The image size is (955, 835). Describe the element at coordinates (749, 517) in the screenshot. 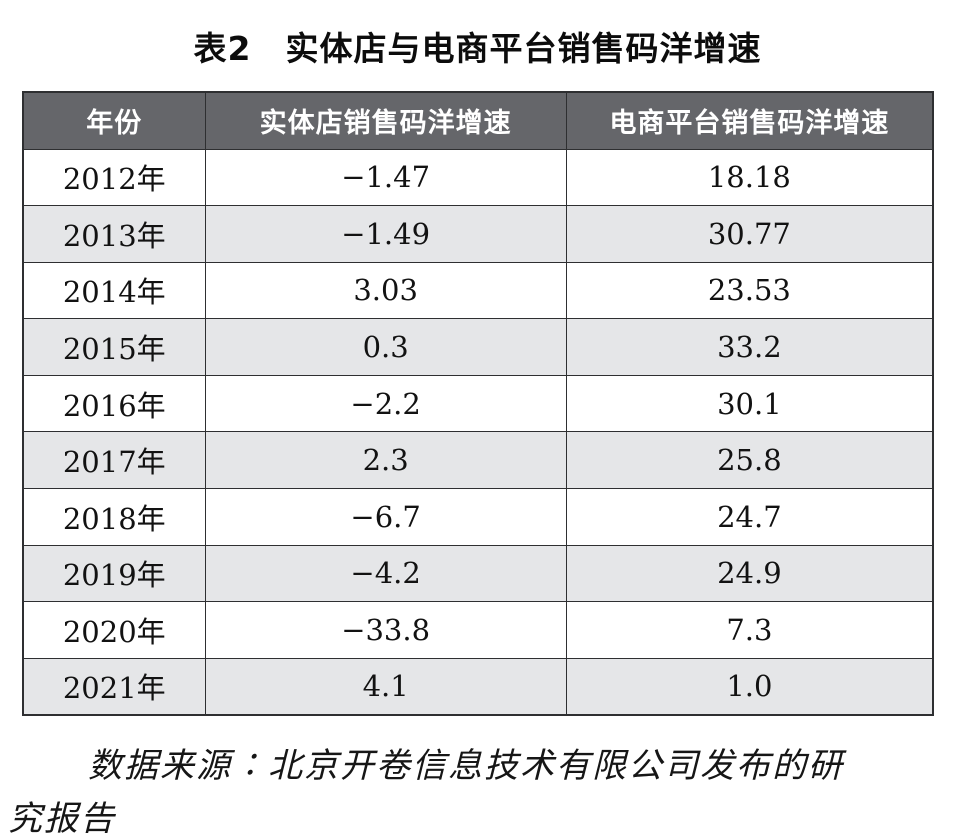

I see `online-growth-cell: 24.7` at that location.